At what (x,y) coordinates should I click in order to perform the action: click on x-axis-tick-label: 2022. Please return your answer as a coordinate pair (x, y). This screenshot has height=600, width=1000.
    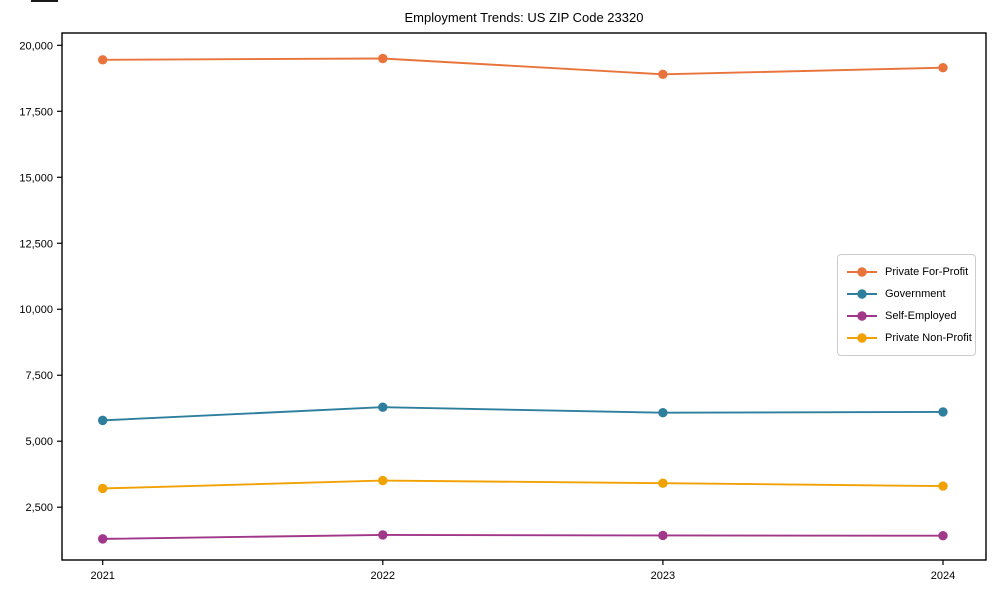
    Looking at the image, I should click on (383, 576).